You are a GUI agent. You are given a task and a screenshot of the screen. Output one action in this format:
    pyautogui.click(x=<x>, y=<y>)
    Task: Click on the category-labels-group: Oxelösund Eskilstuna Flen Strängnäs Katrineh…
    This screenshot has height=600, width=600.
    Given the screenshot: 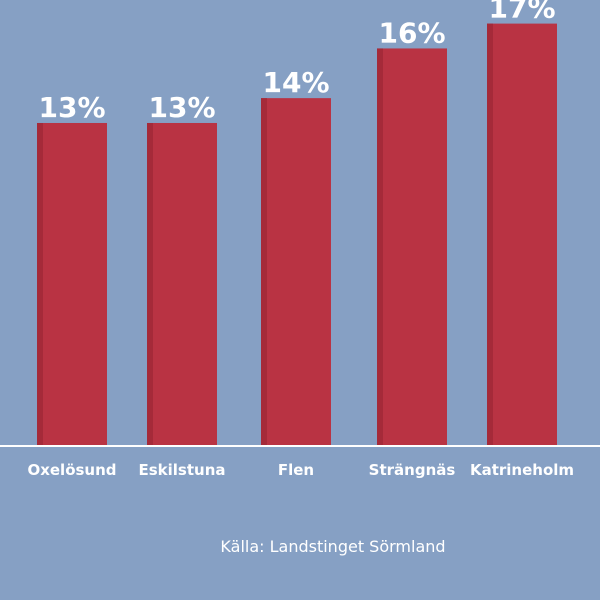 What is the action you would take?
    pyautogui.click(x=300, y=470)
    